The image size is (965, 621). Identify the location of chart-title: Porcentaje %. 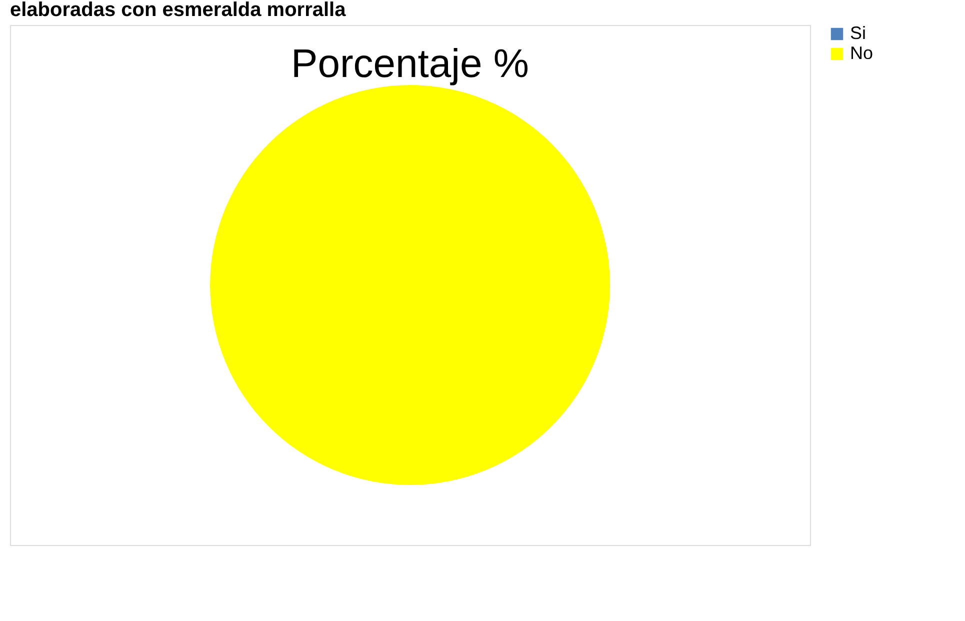
(410, 64).